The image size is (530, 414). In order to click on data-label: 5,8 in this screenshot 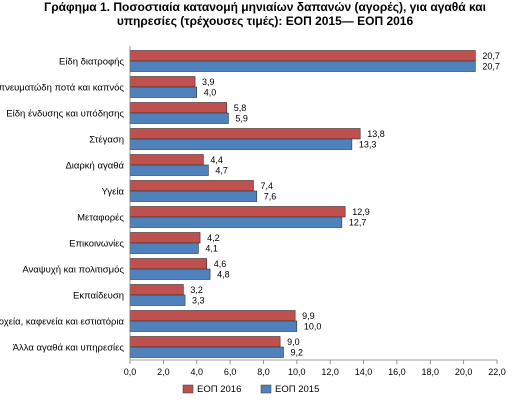, I will do `click(240, 108)`.